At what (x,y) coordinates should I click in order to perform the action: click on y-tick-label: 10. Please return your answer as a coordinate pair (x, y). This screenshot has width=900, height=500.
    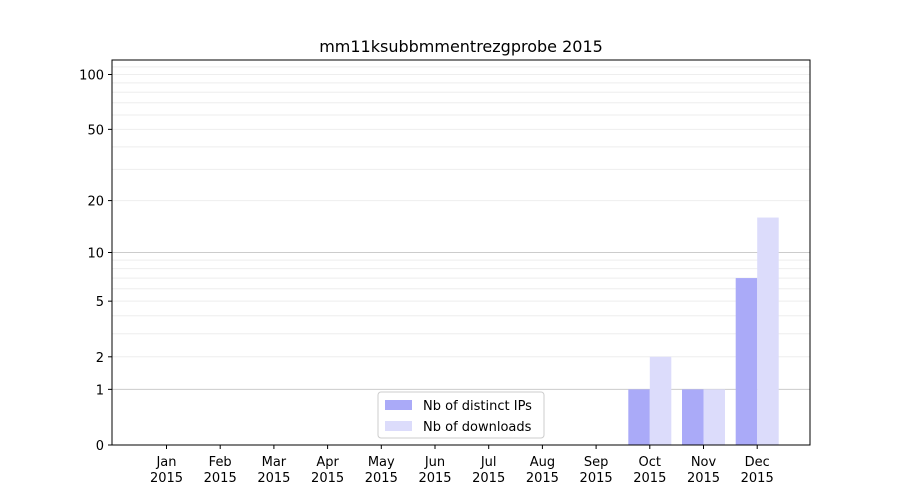
    Looking at the image, I should click on (95, 254).